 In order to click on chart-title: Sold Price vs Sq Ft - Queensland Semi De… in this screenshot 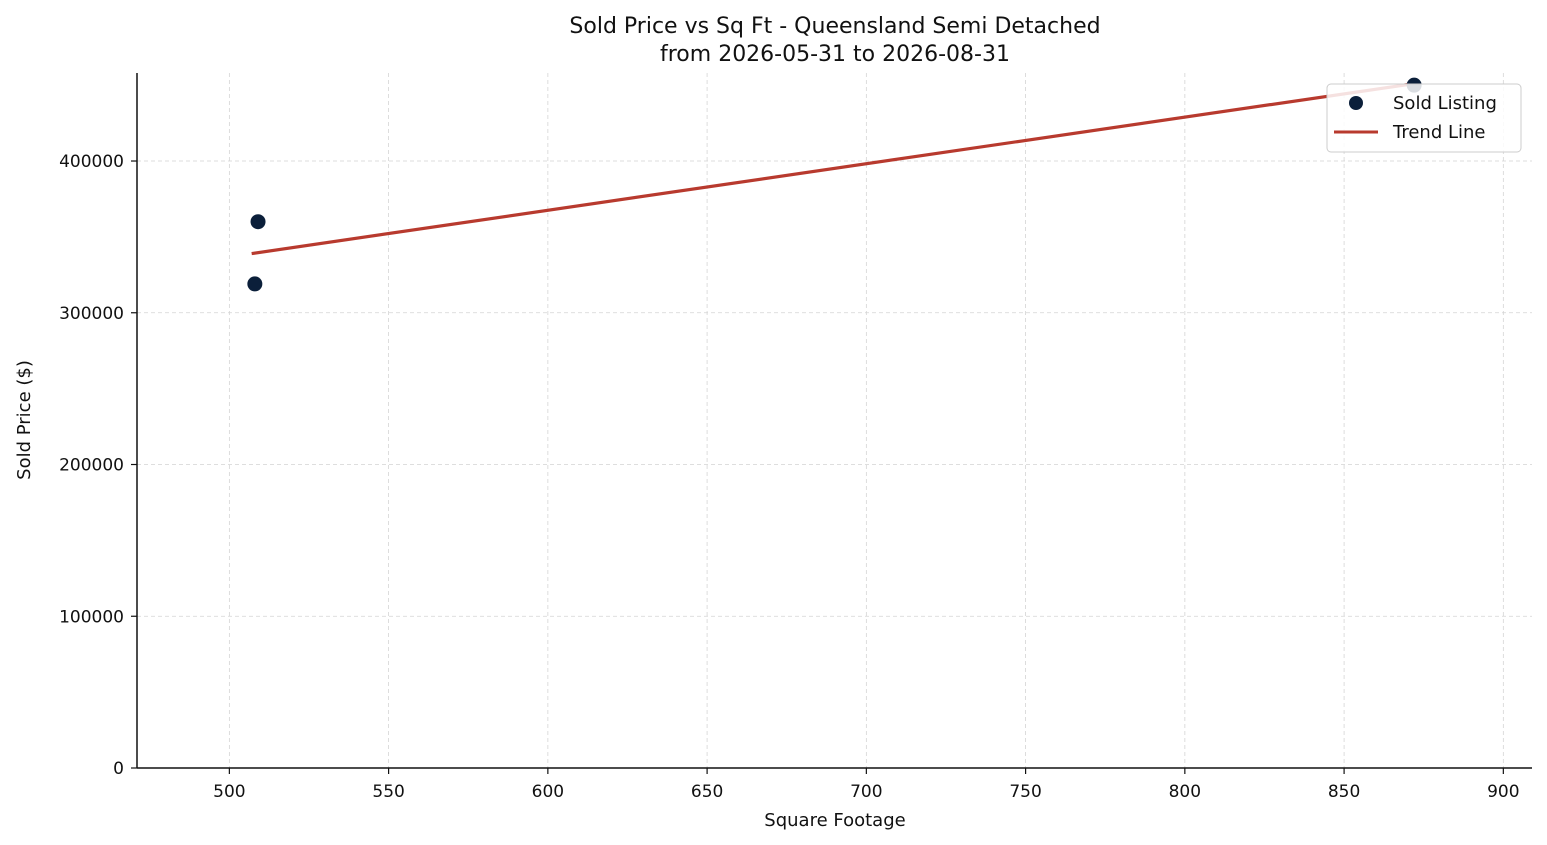, I will do `click(834, 26)`.